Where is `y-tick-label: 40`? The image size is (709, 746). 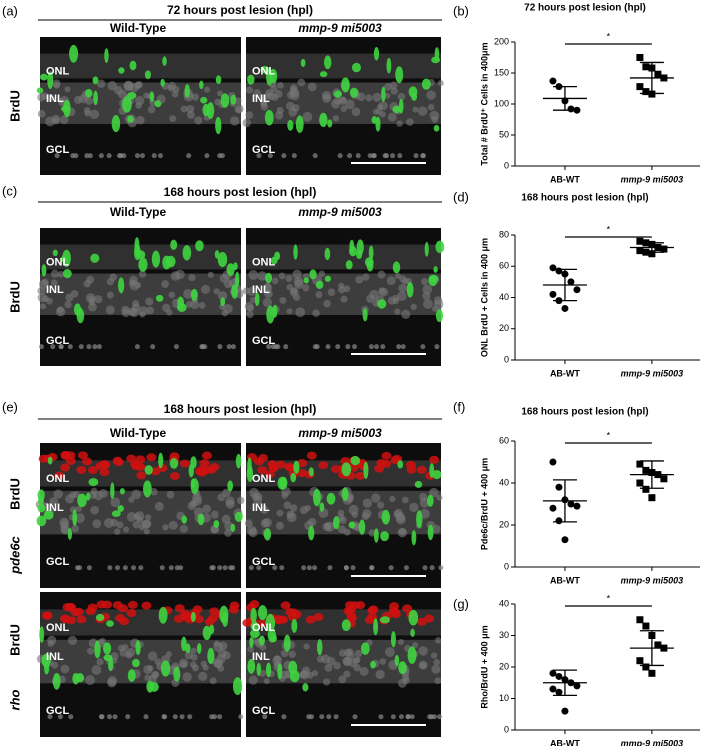 y-tick-label: 40 is located at coordinates (504, 297).